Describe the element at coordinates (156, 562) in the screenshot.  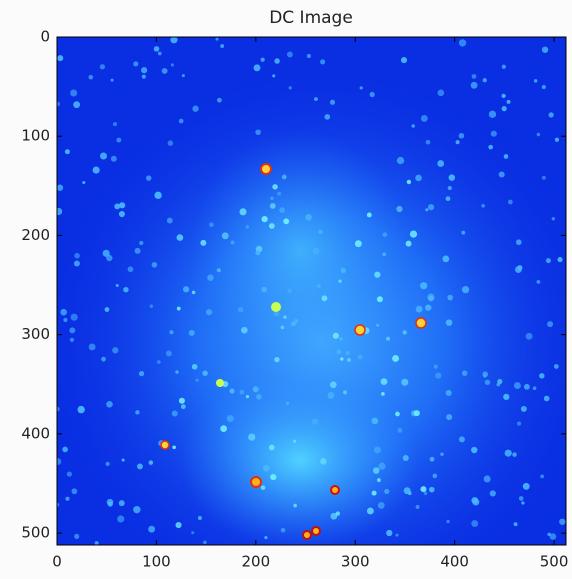
I see `x-tick-label: 100` at that location.